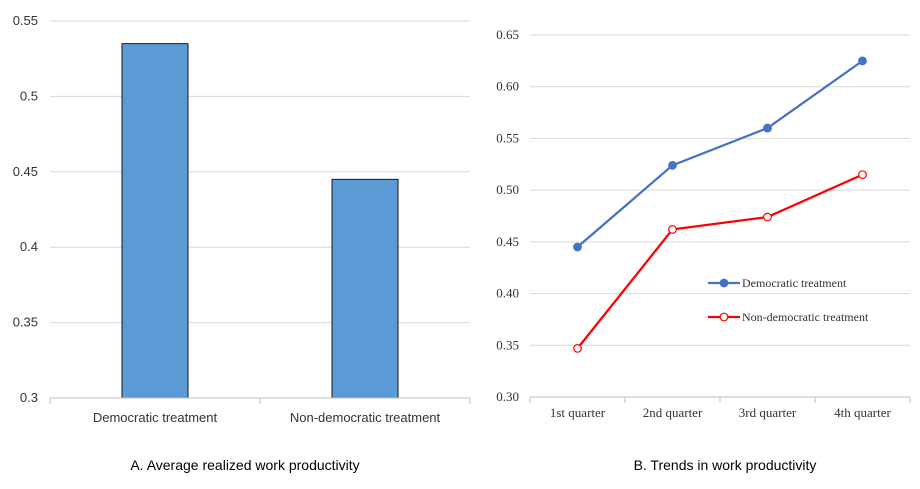 The height and width of the screenshot is (489, 920). Describe the element at coordinates (25, 209) in the screenshot. I see `panel-a-y-tick-labels: 0.3 0.35 0.4 0.45 0.5 0.55` at that location.